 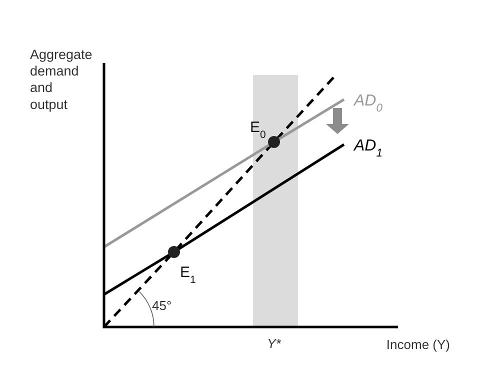 What do you see at coordinates (188, 275) in the screenshot?
I see `annotation: E$_{1}$` at bounding box center [188, 275].